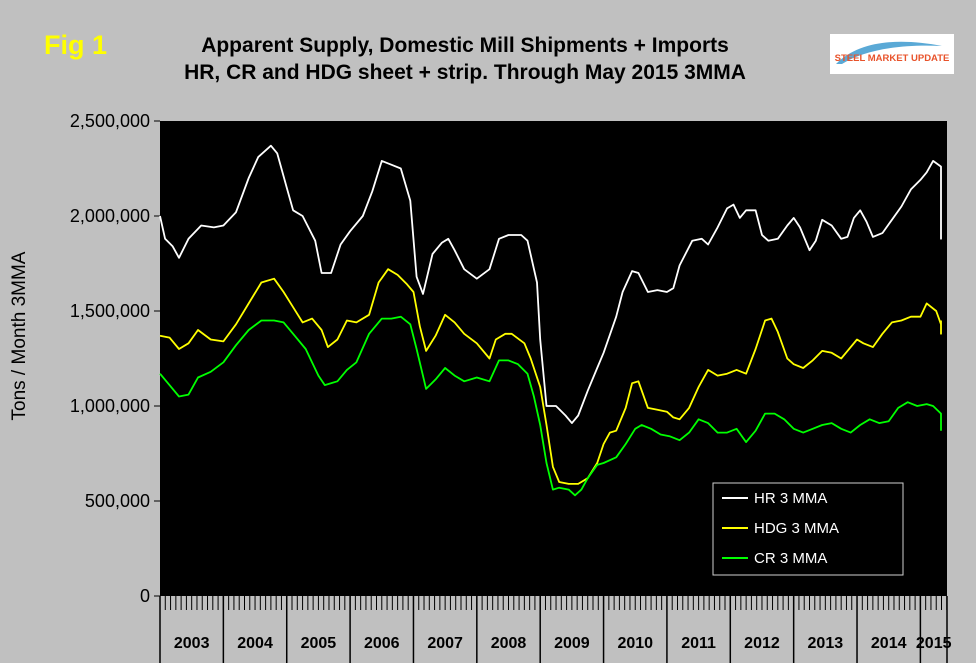  What do you see at coordinates (110, 216) in the screenshot?
I see `y-tick-label: 2,000,000` at bounding box center [110, 216].